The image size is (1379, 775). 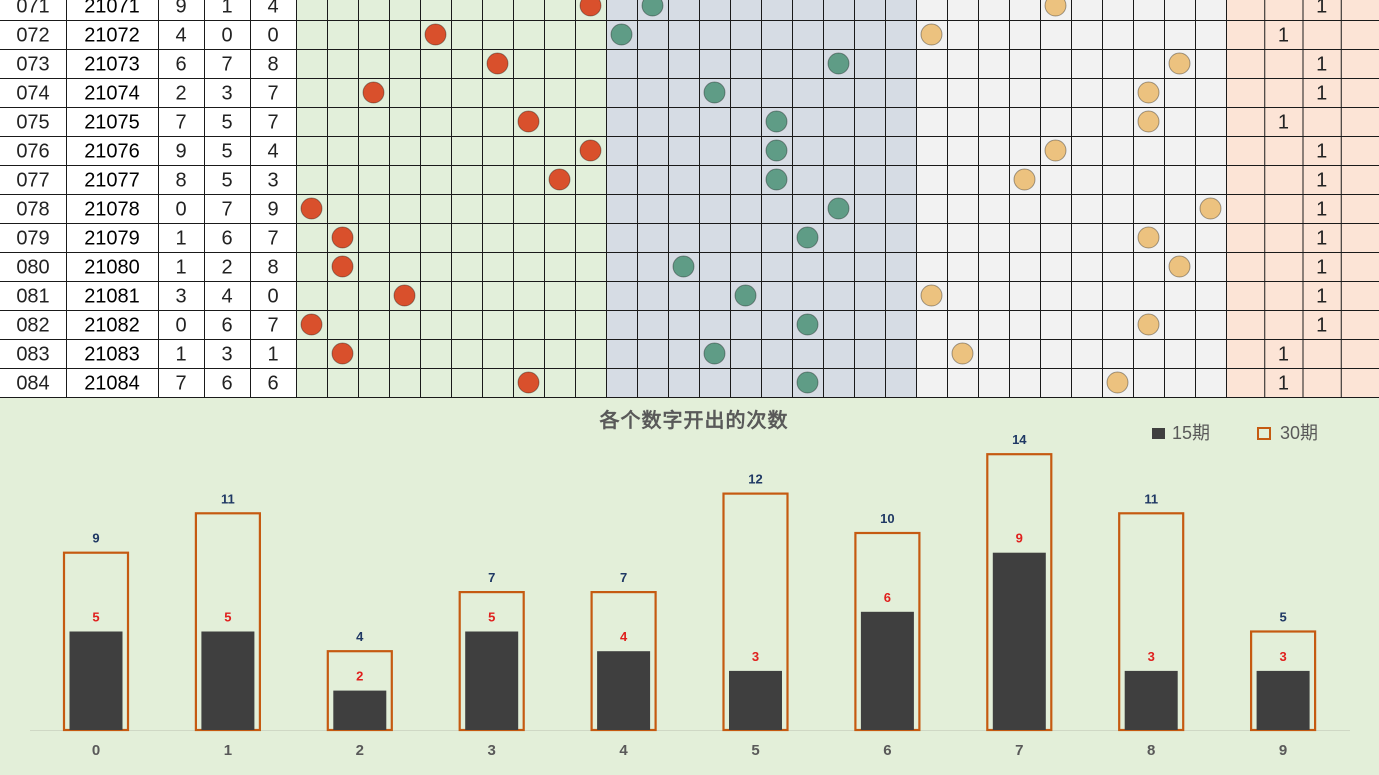 What do you see at coordinates (226, 36) in the screenshot?
I see `row-digit: 0` at bounding box center [226, 36].